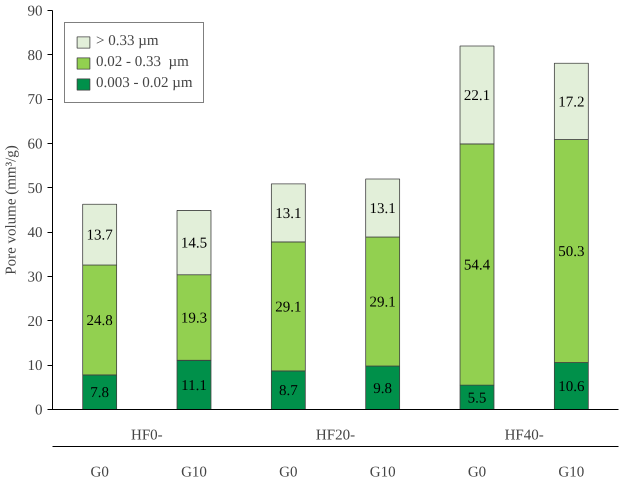 The width and height of the screenshot is (633, 483). What do you see at coordinates (35, 322) in the screenshot?
I see `y-tick-label: 20` at bounding box center [35, 322].